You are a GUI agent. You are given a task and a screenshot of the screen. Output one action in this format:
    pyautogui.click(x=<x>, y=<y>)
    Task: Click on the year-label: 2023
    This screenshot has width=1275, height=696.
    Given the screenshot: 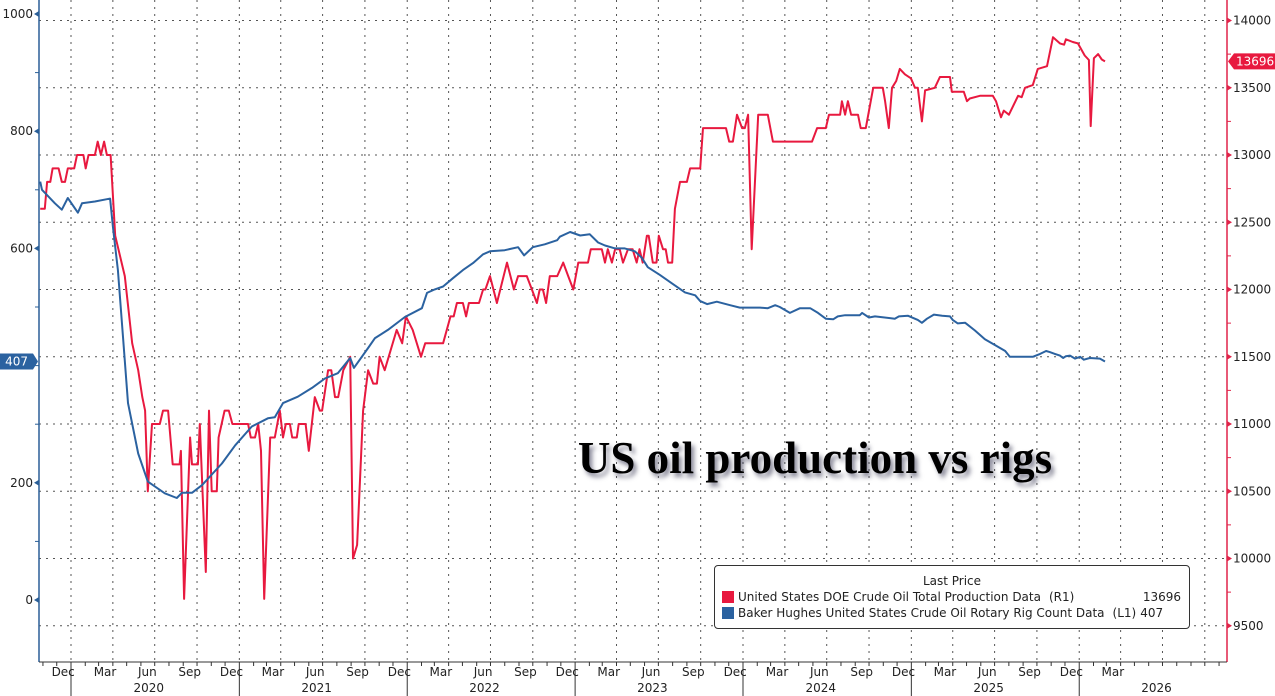 What is the action you would take?
    pyautogui.click(x=652, y=688)
    